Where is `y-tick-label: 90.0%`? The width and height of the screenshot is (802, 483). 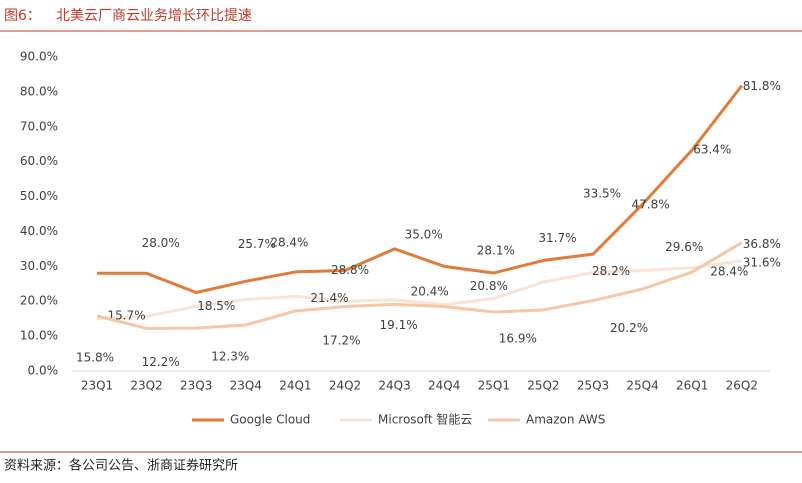 y-tick-label: 90.0% is located at coordinates (39, 57).